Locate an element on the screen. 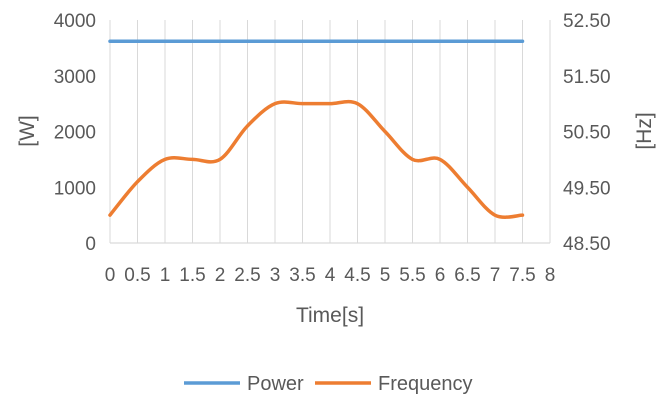 The width and height of the screenshot is (666, 399). x-tick-label: 8 is located at coordinates (550, 275).